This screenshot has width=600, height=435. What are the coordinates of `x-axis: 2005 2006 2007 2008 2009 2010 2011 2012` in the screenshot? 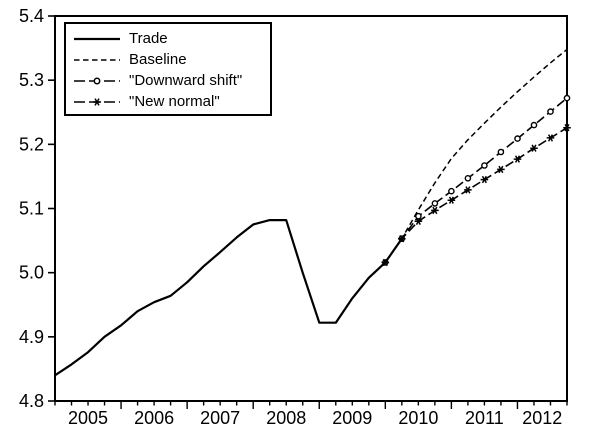 It's located at (311, 414).